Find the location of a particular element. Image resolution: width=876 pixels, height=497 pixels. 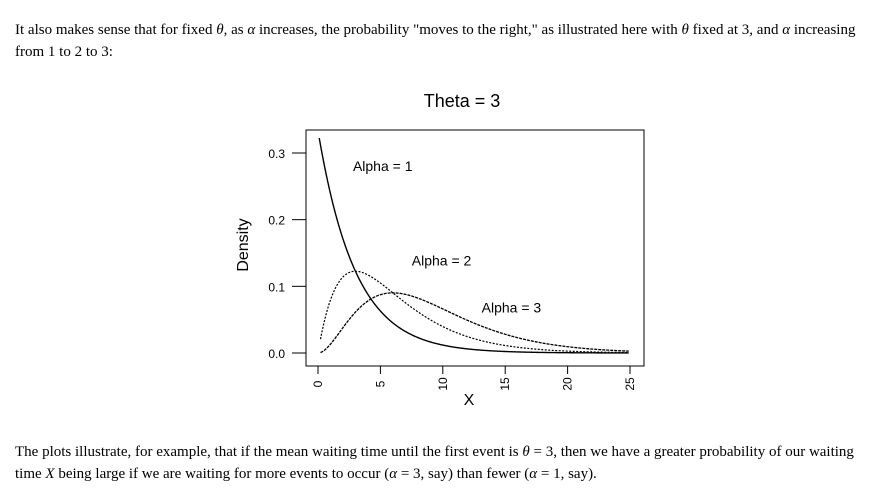

text-run: , as is located at coordinates (235, 30).